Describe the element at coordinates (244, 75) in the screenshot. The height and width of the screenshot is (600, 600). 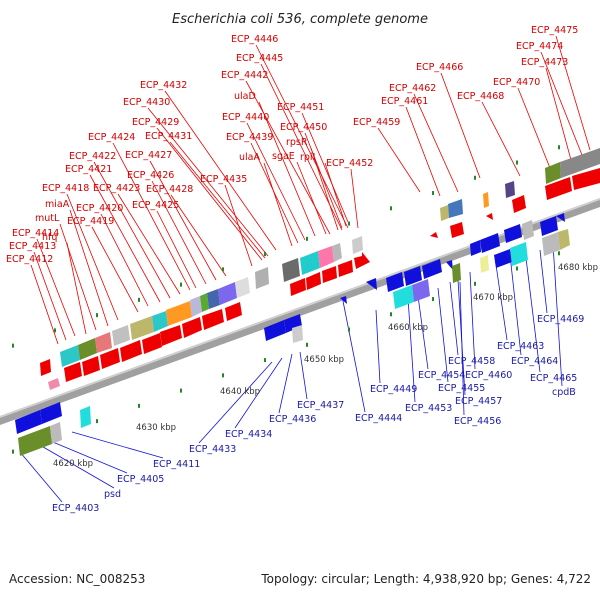
I see `gene-label-ecp-4442: ECP_4442` at that location.